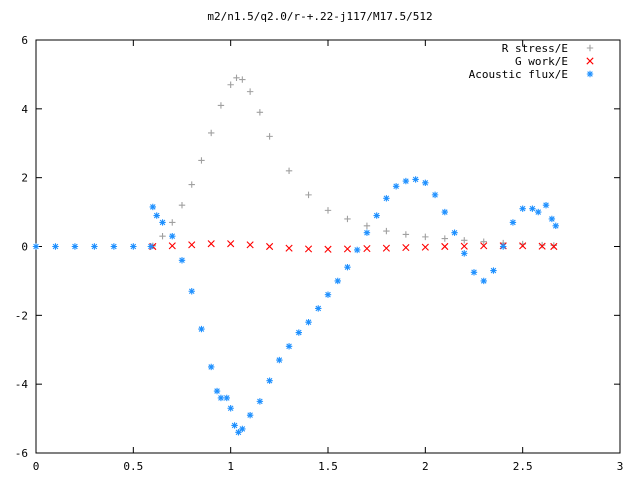 The height and width of the screenshot is (480, 640). I want to click on chart-title: m2/n1.5/q2.0/r-+.22-j117/M17.5/512, so click(319, 16).